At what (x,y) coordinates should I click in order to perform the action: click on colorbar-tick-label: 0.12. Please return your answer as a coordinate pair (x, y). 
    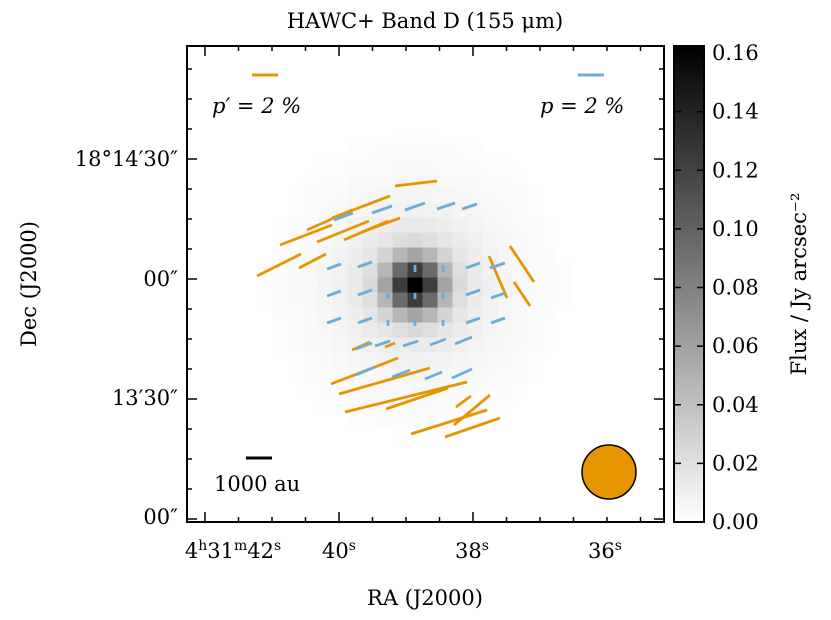
    Looking at the image, I should click on (735, 170).